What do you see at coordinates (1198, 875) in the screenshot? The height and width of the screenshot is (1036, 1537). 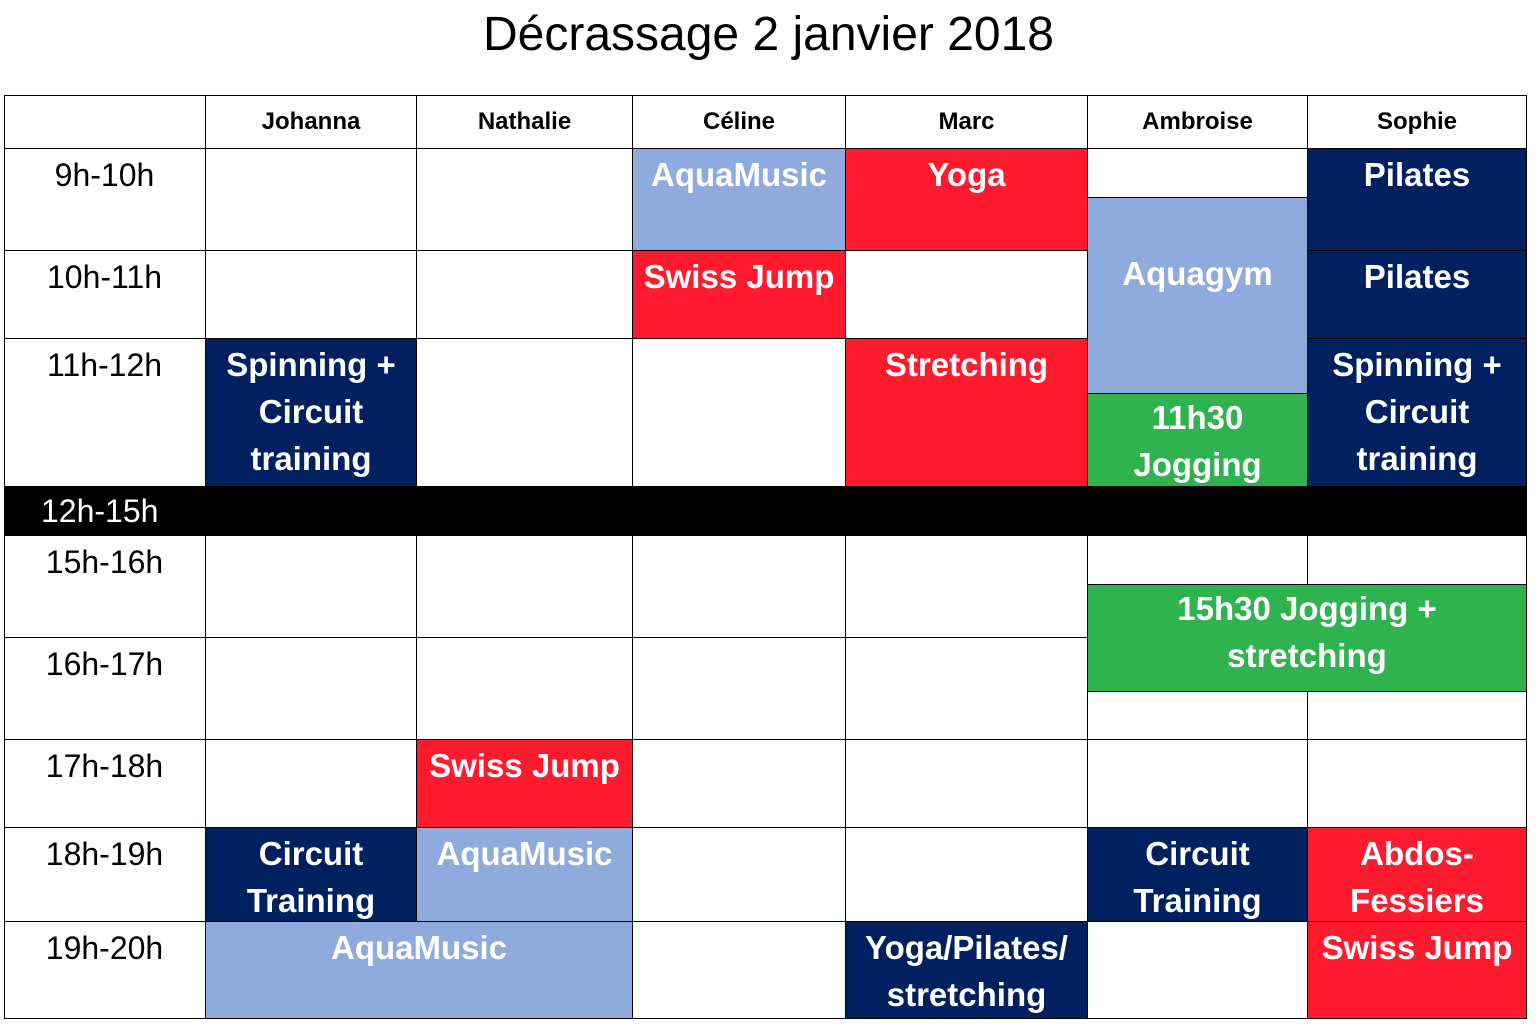 I see `session-ambroise-circuit-training: Circuit Training` at bounding box center [1198, 875].